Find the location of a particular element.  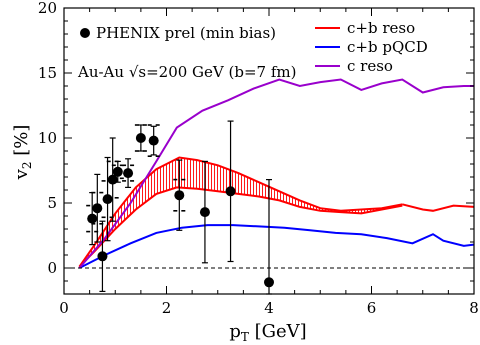

legend-label-c-b-pqcd: c+b pQCD is located at coordinates (387, 47).